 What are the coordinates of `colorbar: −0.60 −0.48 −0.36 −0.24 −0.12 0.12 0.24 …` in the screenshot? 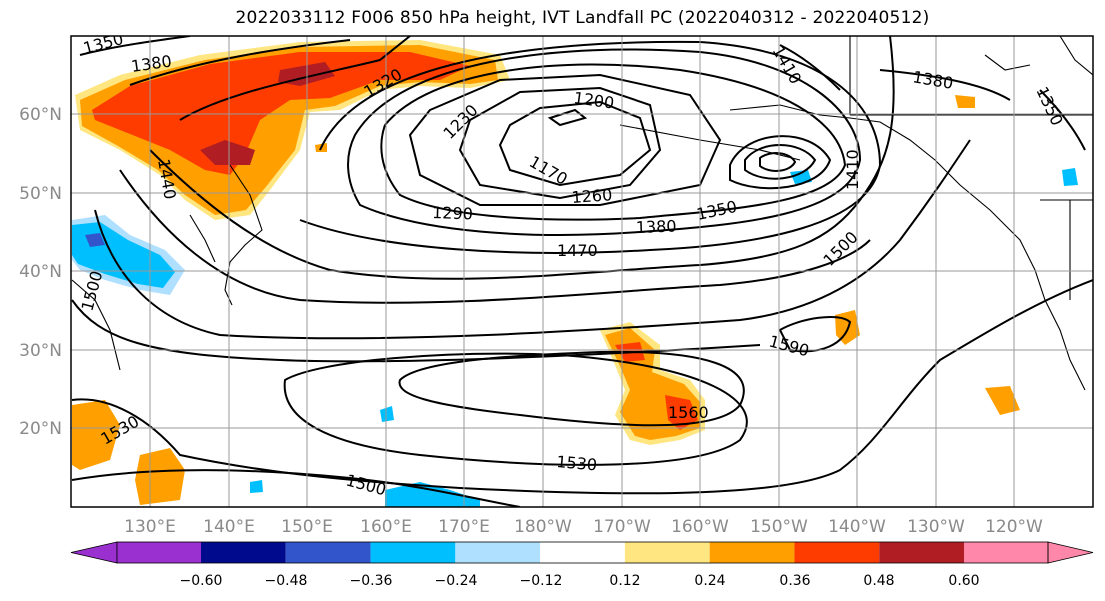 It's located at (582, 565).